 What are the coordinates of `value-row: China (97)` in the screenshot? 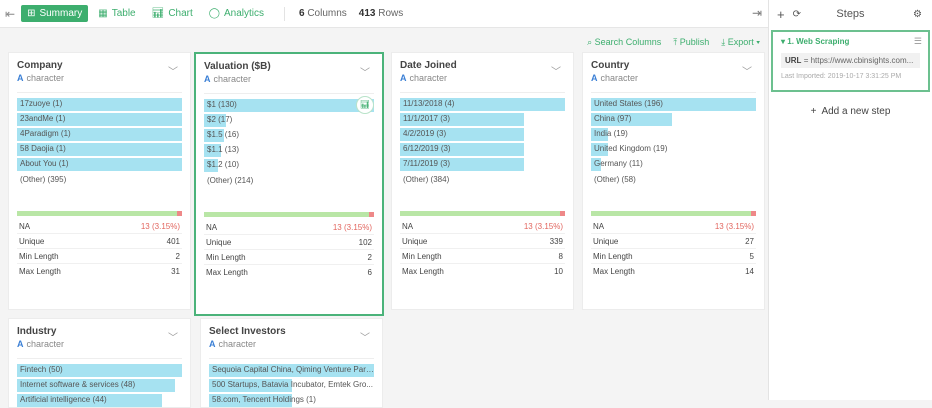 It's located at (673, 119).